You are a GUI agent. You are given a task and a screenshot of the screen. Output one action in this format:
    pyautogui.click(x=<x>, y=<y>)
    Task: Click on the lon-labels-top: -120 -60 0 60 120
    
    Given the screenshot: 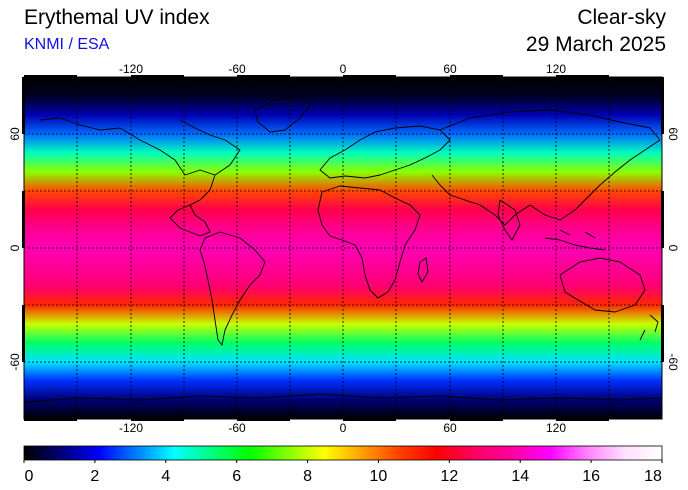 What is the action you would take?
    pyautogui.click(x=342, y=69)
    